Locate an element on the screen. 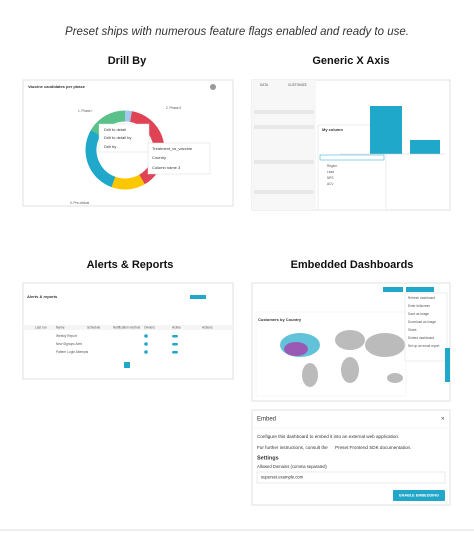 The height and width of the screenshot is (533, 474). field-label: Allowed Domains (comma separated) is located at coordinates (292, 466).